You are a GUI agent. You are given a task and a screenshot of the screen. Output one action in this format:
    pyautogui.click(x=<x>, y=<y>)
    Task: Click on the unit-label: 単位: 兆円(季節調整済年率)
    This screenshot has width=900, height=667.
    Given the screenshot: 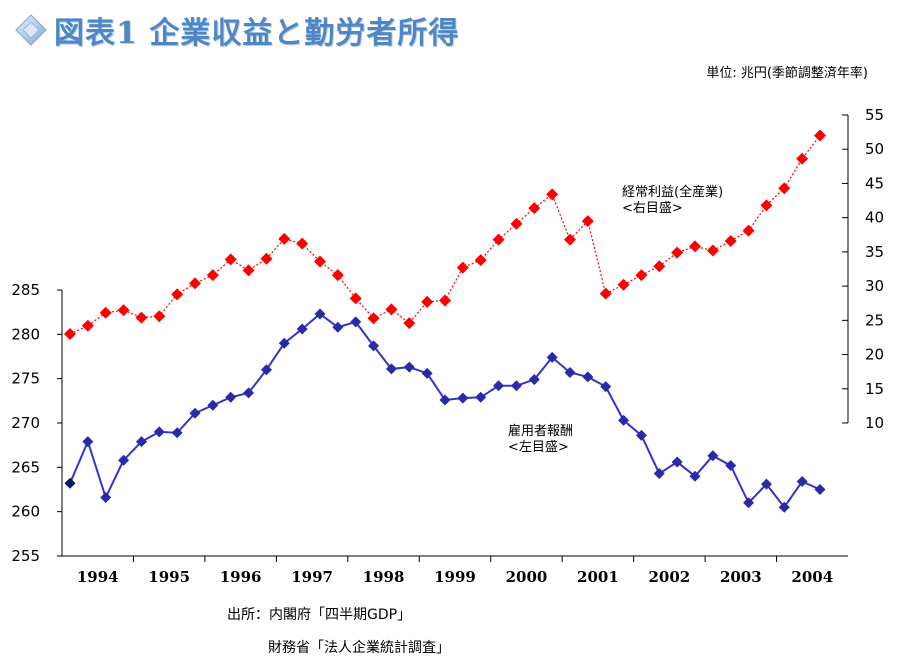 What is the action you would take?
    pyautogui.click(x=787, y=73)
    